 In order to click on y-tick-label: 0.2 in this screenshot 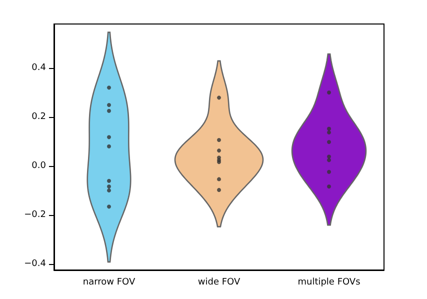, I will do `click(39, 117)`.